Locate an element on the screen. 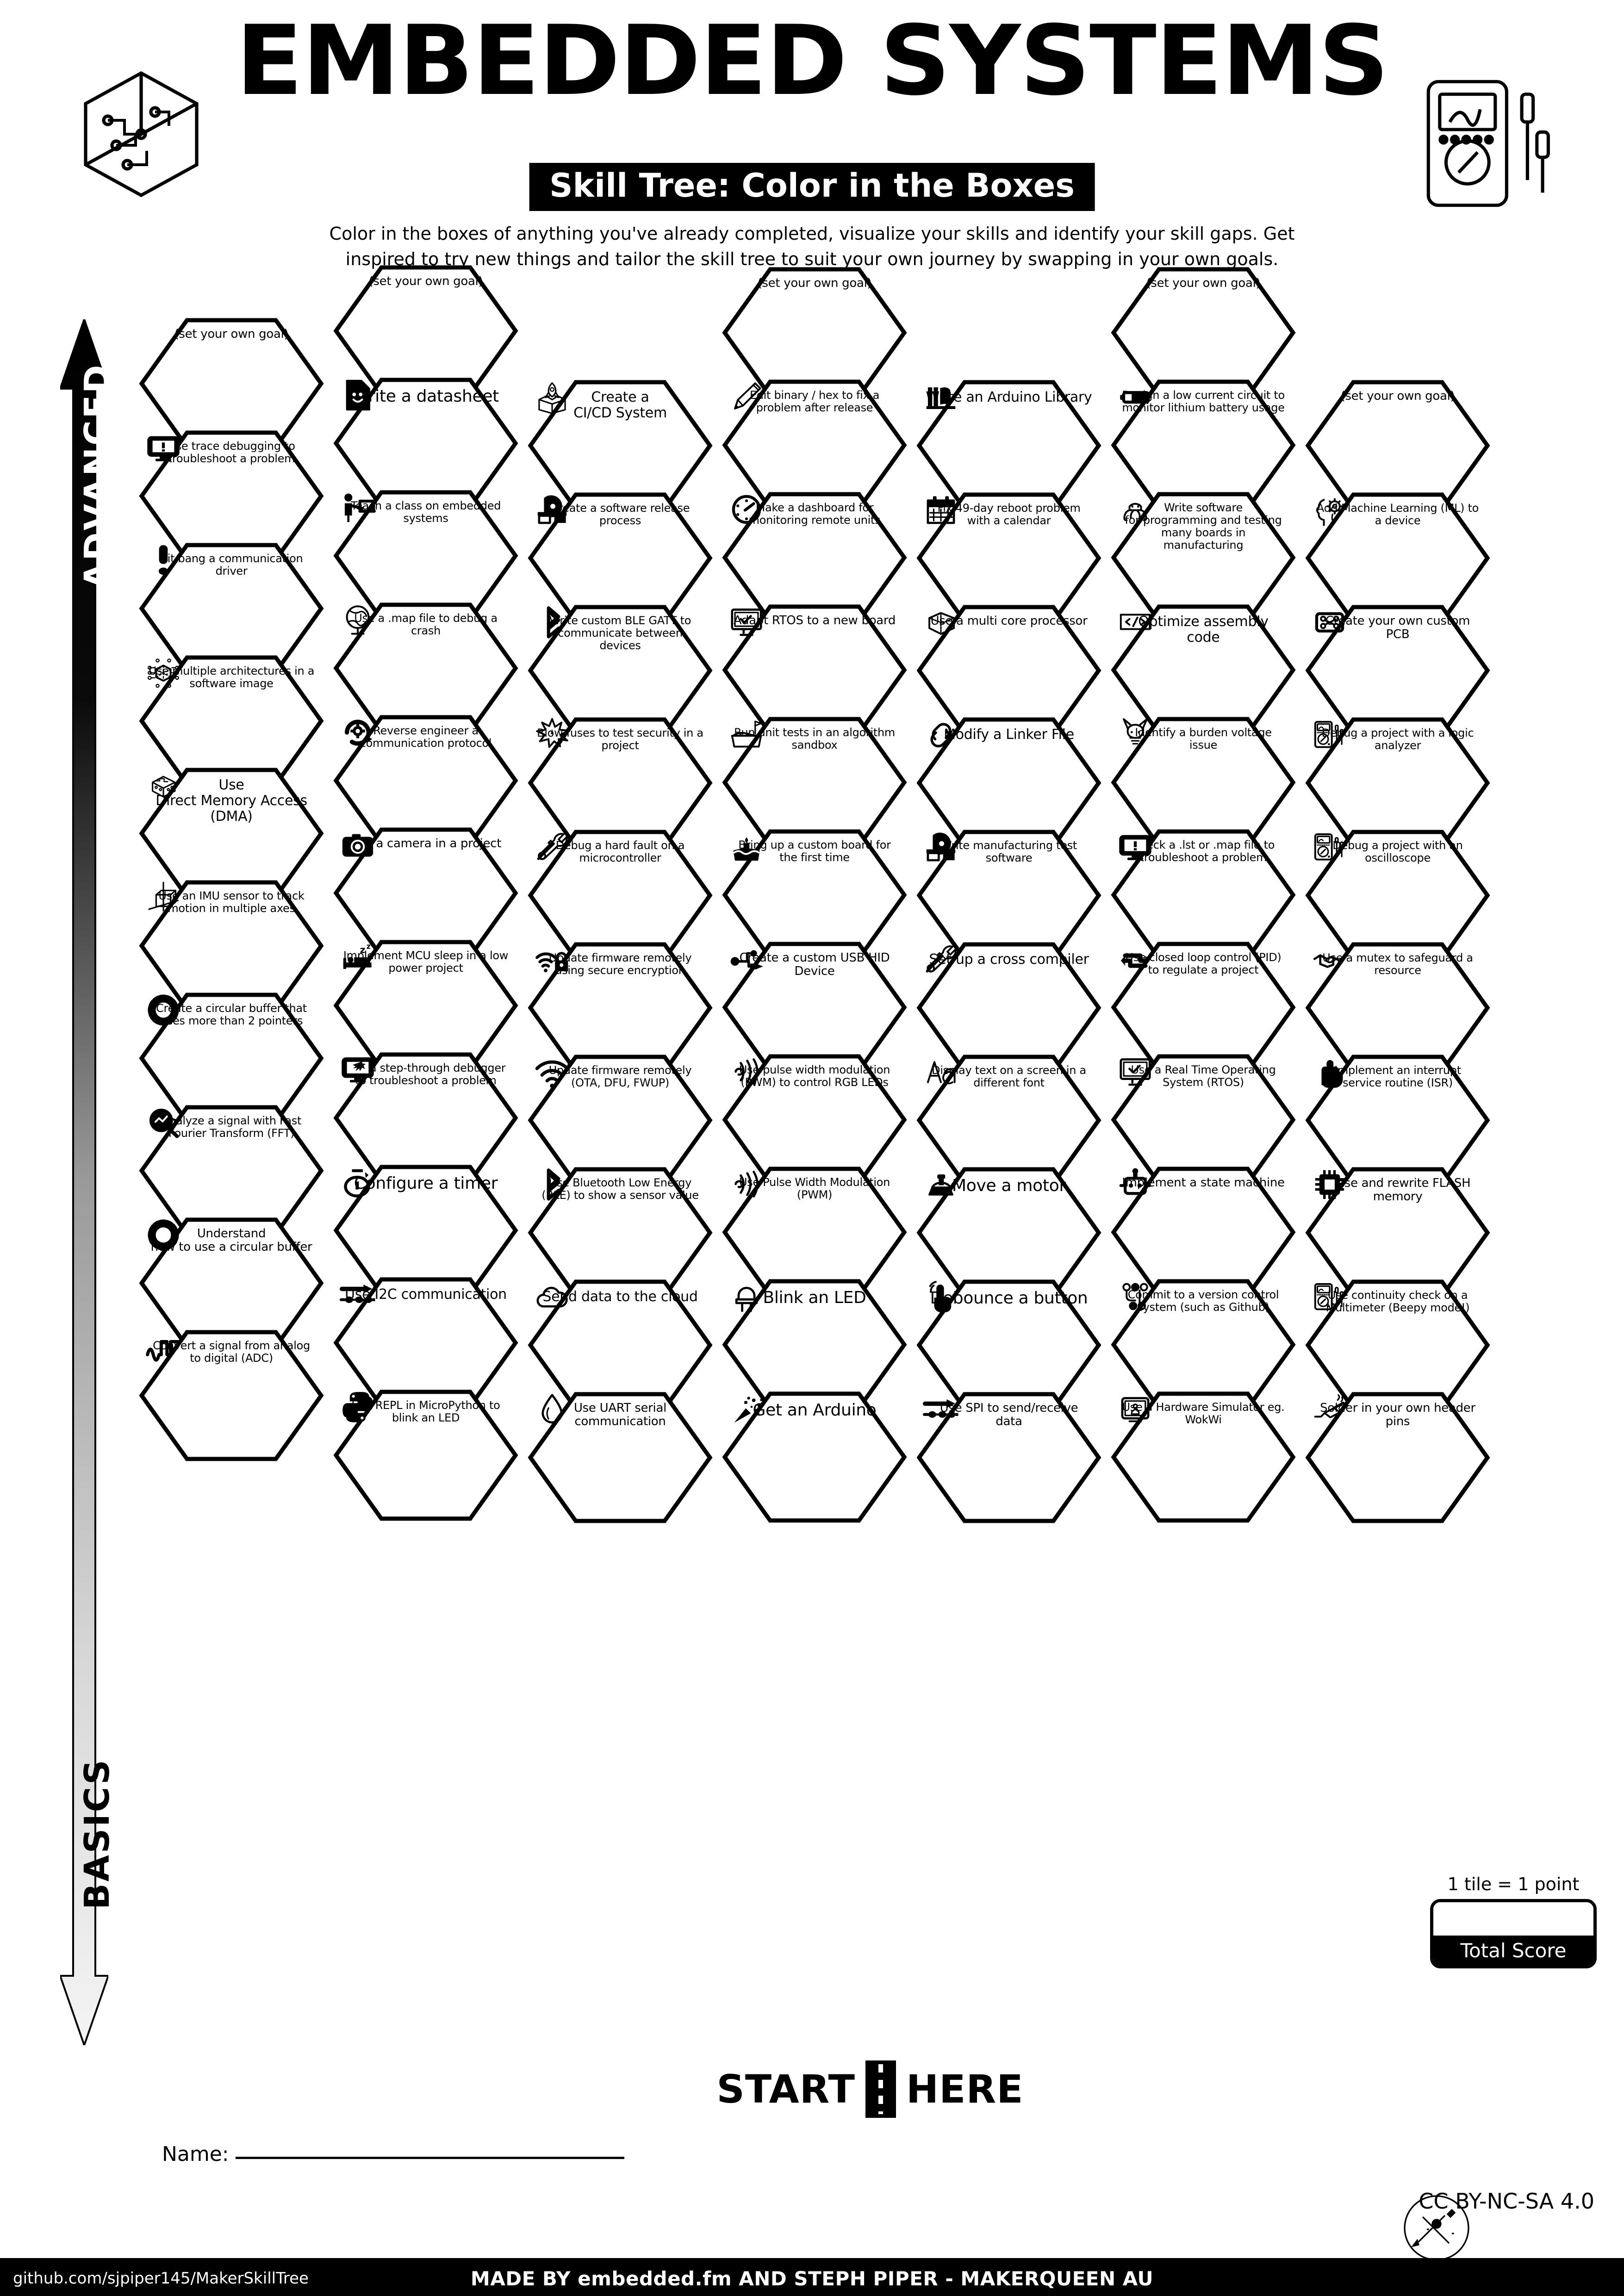 The width and height of the screenshot is (1624, 2296). skill-tile: Use Pulse Width Modulation (PWM) is located at coordinates (814, 1232).